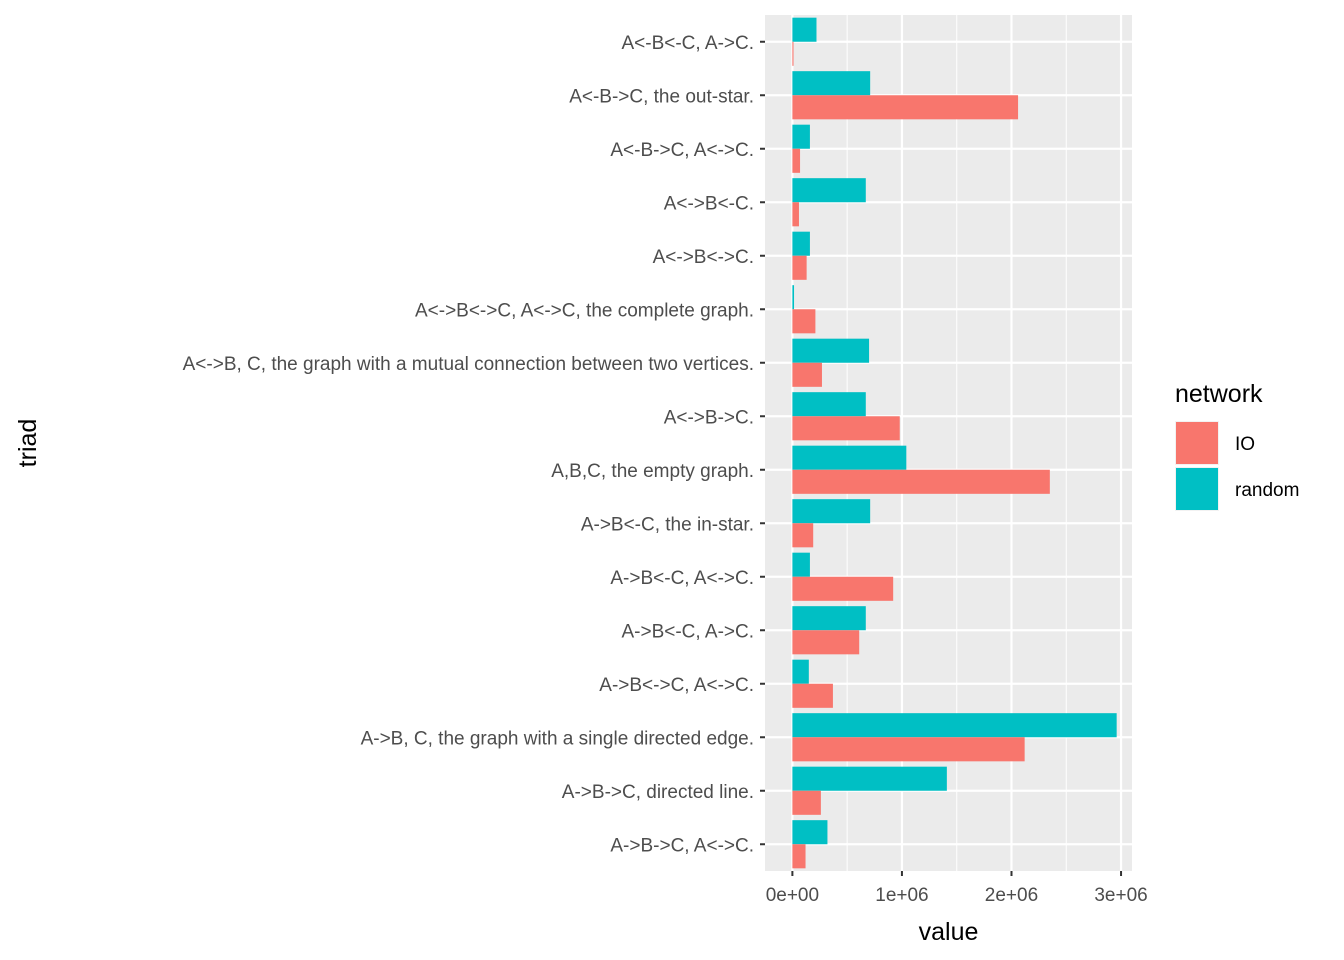 The width and height of the screenshot is (1344, 960). I want to click on y-tick-label: A<->B<->C., so click(703, 257).